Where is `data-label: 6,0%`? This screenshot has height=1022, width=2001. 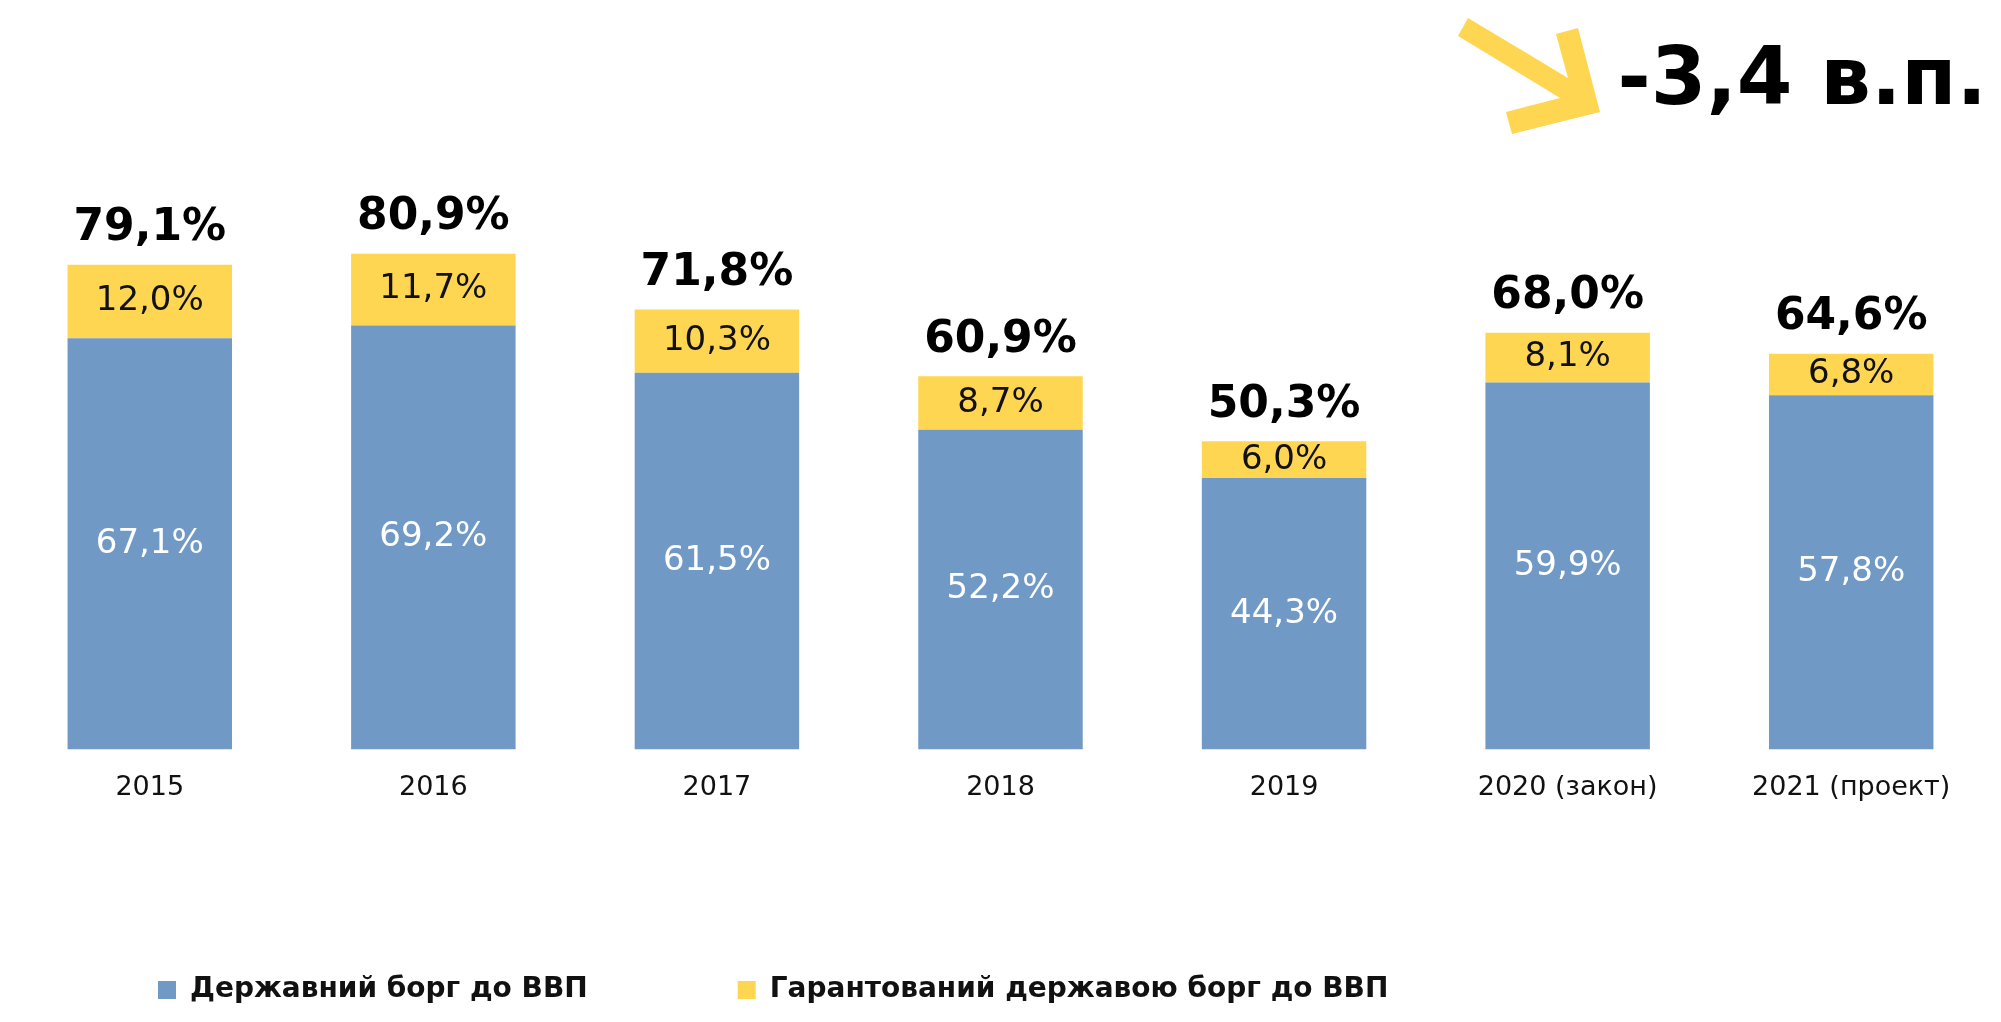 data-label: 6,0% is located at coordinates (1284, 456).